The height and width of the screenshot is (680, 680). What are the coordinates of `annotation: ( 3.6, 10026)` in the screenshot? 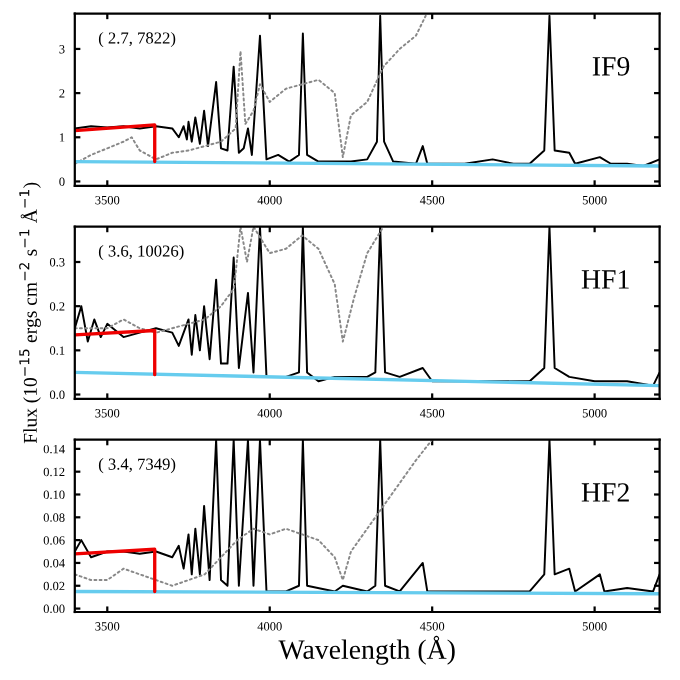 It's located at (141, 252).